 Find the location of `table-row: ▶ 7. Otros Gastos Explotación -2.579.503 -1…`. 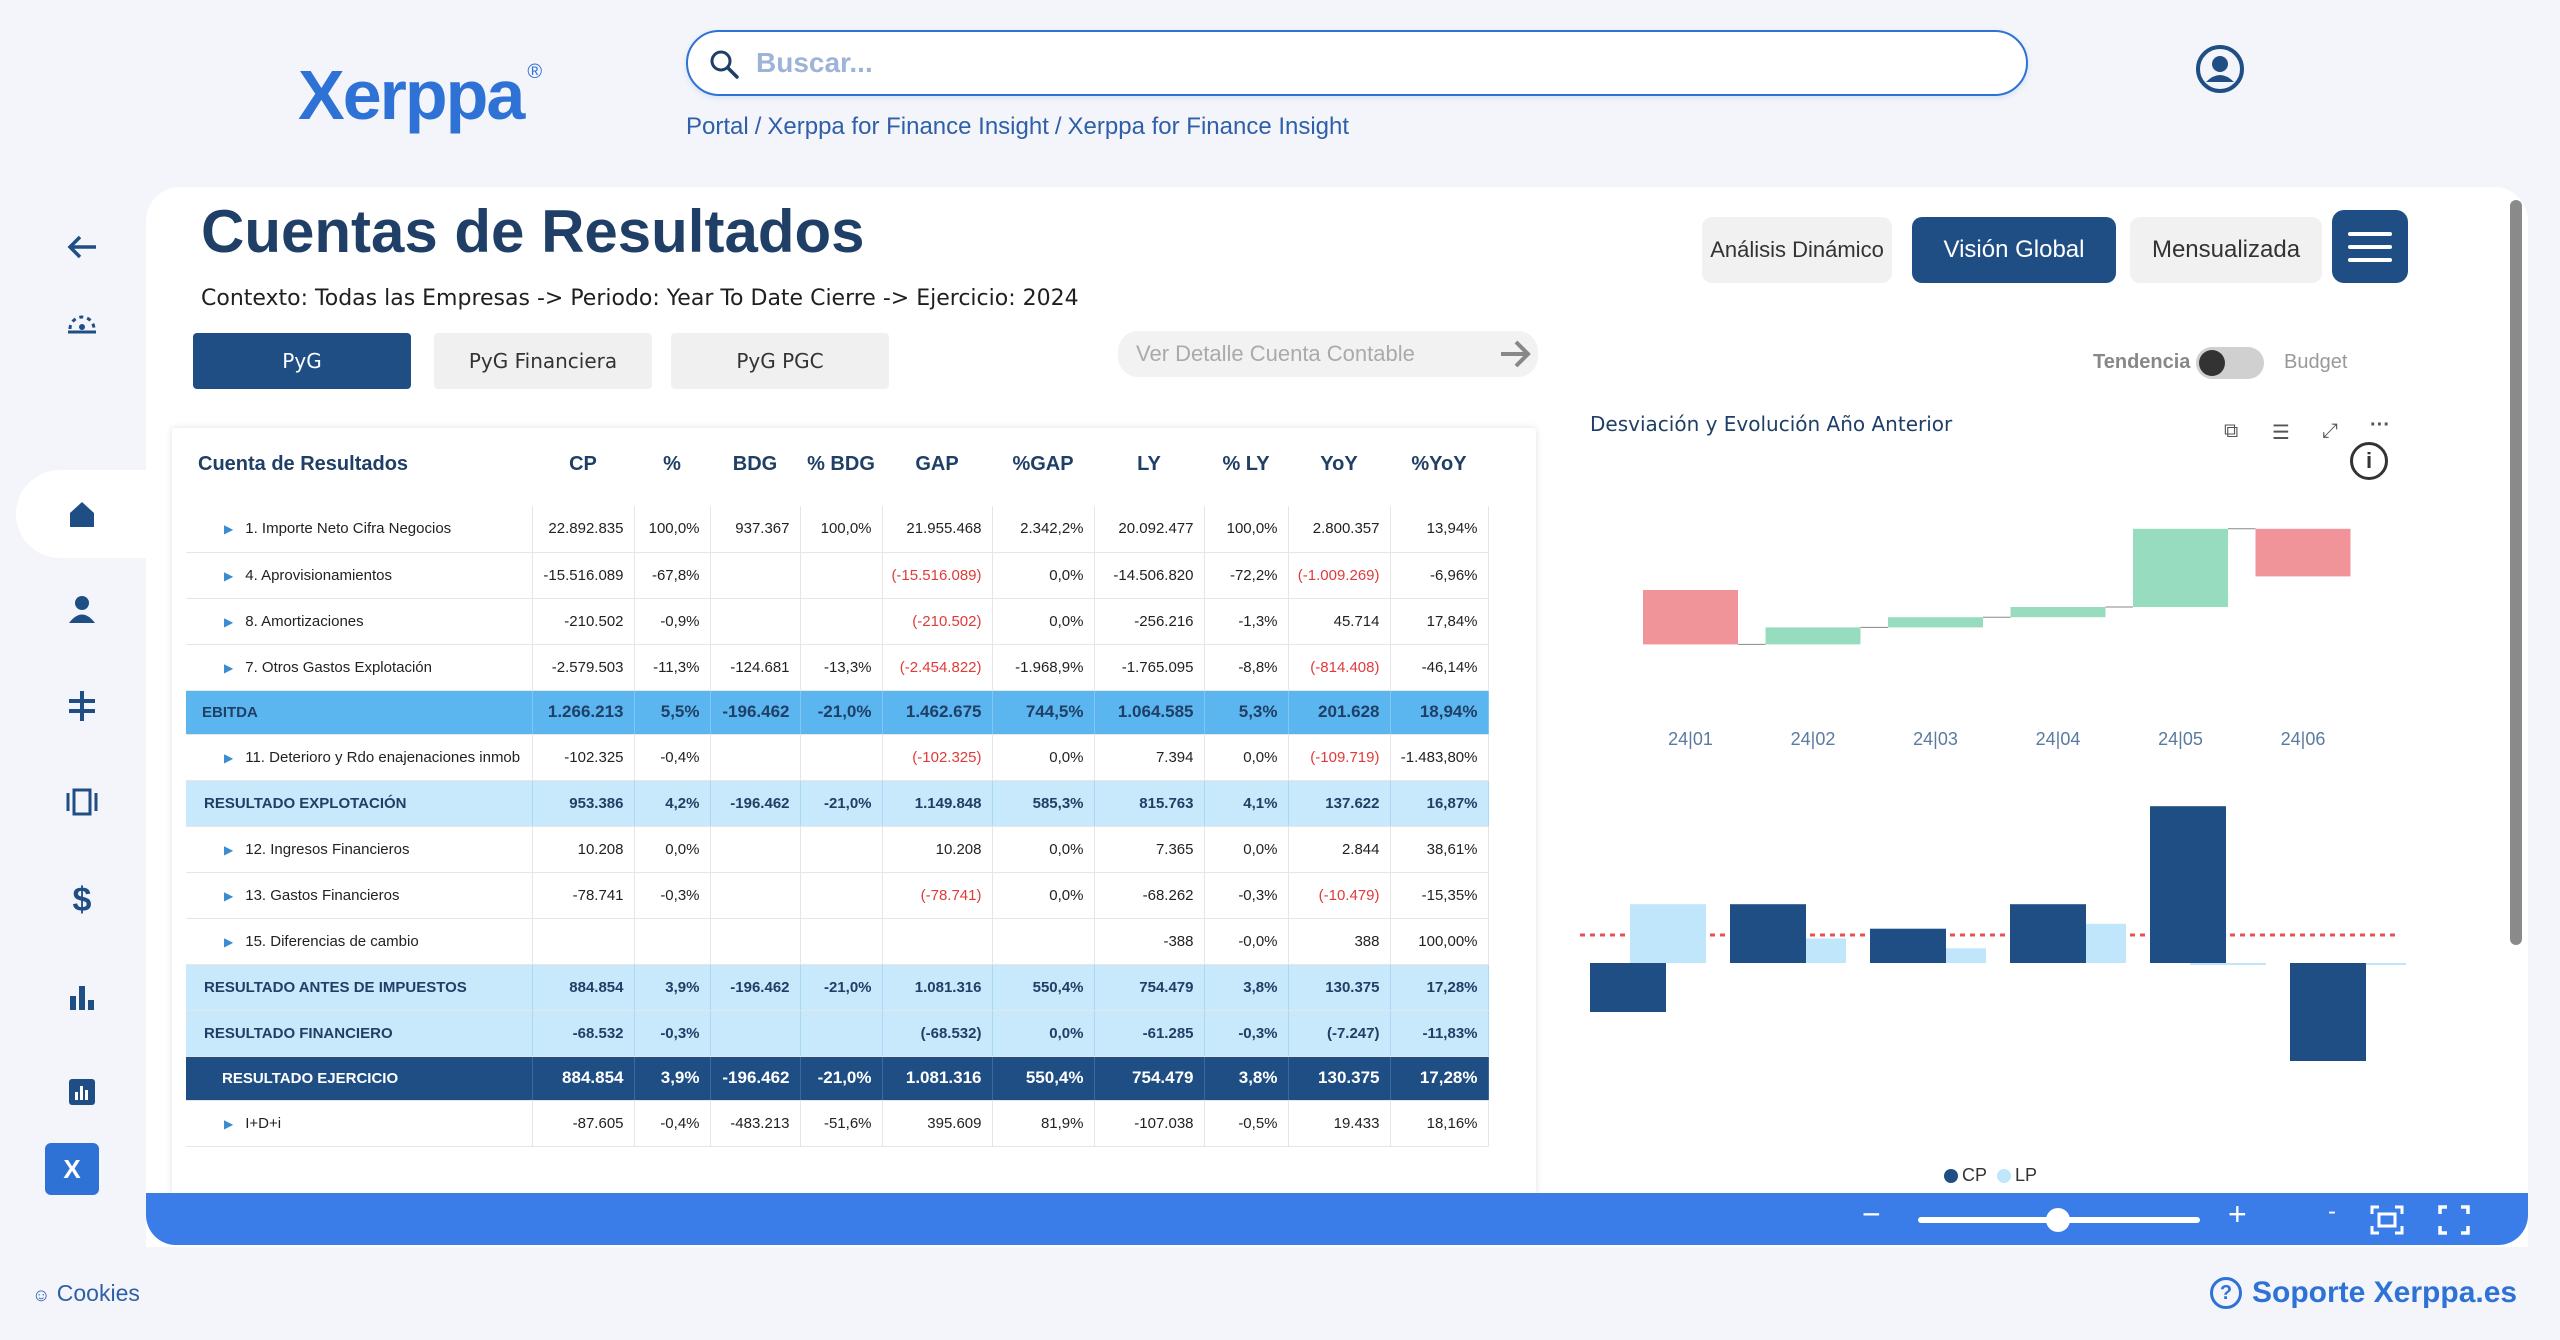

table-row: ▶ 7. Otros Gastos Explotación -2.579.503 -1… is located at coordinates (837, 667).